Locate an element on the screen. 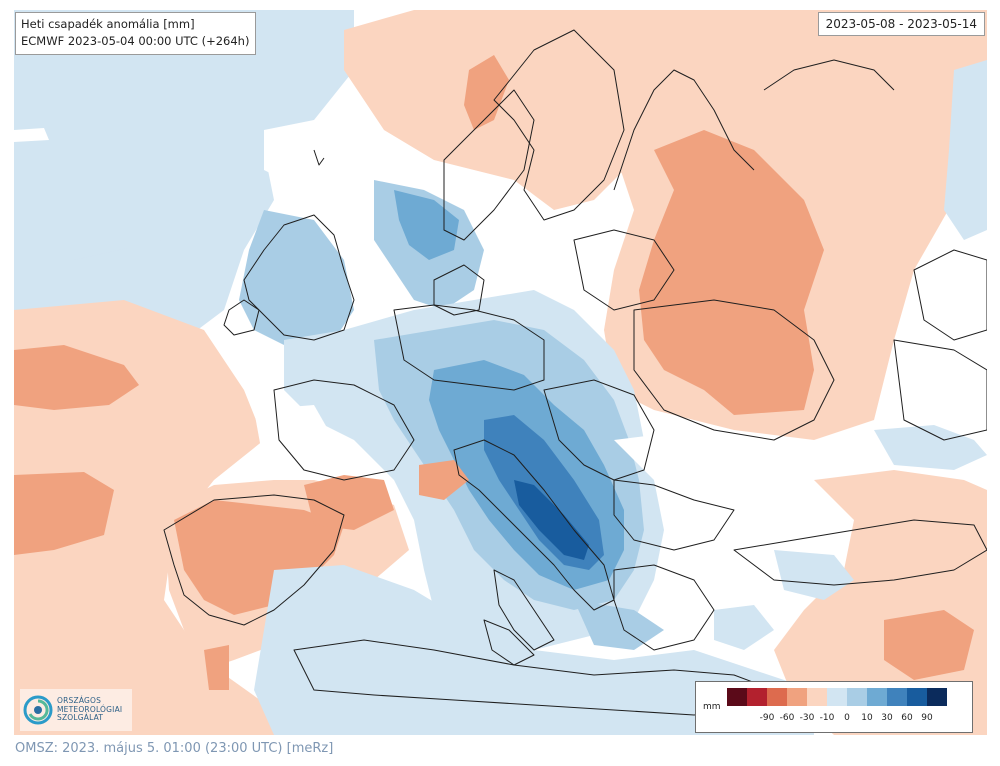 The image size is (1000, 766). legend-tick-label: 60 is located at coordinates (907, 718).